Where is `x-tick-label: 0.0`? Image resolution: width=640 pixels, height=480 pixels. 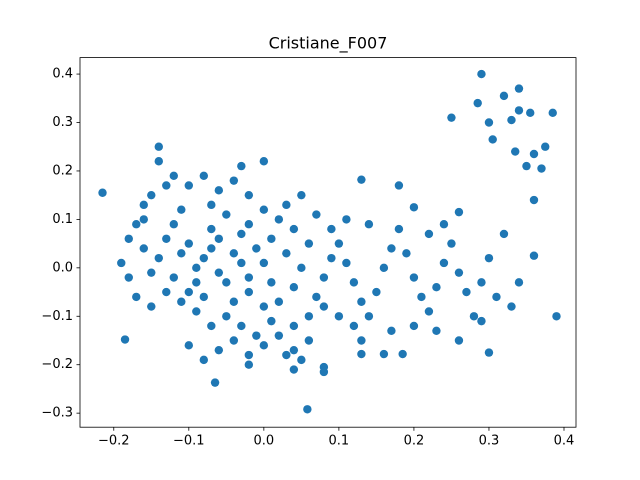 x-tick-label: 0.0 is located at coordinates (263, 441).